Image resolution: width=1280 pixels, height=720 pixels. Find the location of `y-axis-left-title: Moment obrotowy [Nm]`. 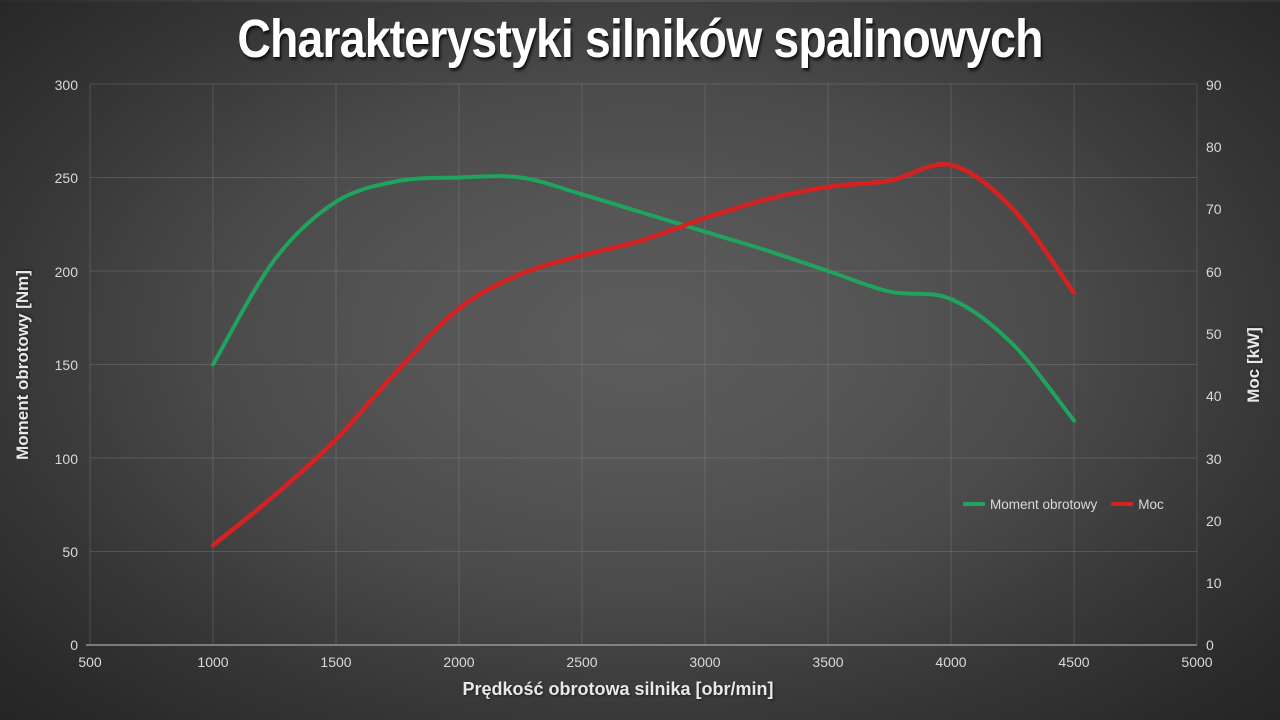

y-axis-left-title: Moment obrotowy [Nm] is located at coordinates (22, 365).